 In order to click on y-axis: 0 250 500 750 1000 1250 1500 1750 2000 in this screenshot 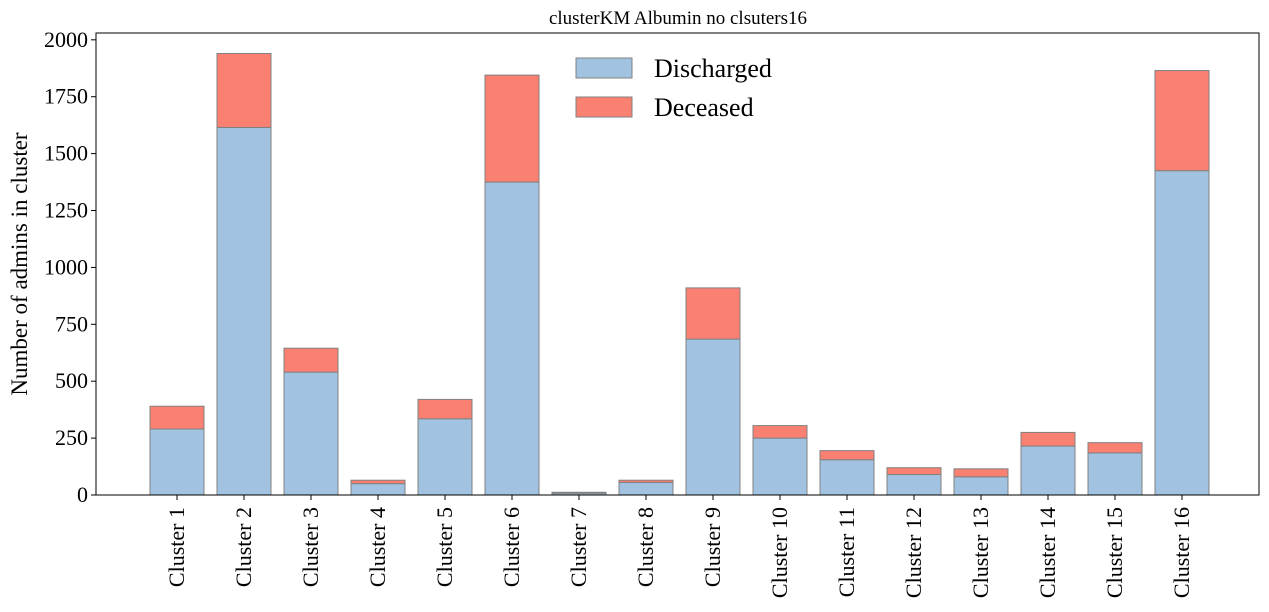, I will do `click(70, 267)`.